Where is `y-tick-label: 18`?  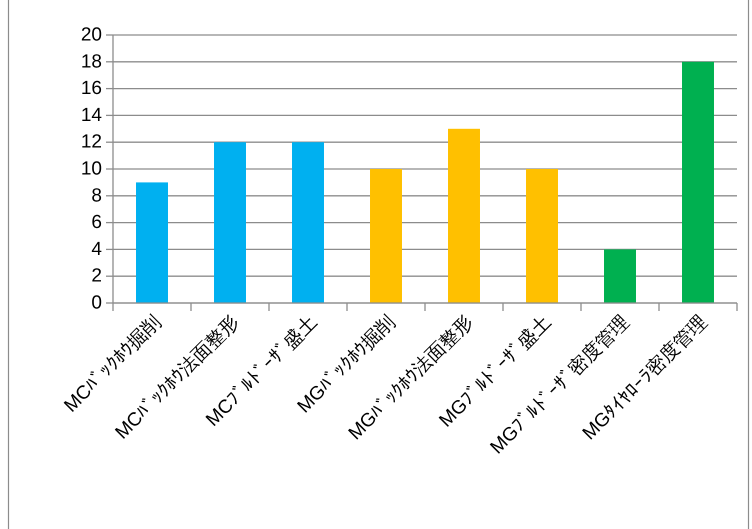 y-tick-label: 18 is located at coordinates (91, 61).